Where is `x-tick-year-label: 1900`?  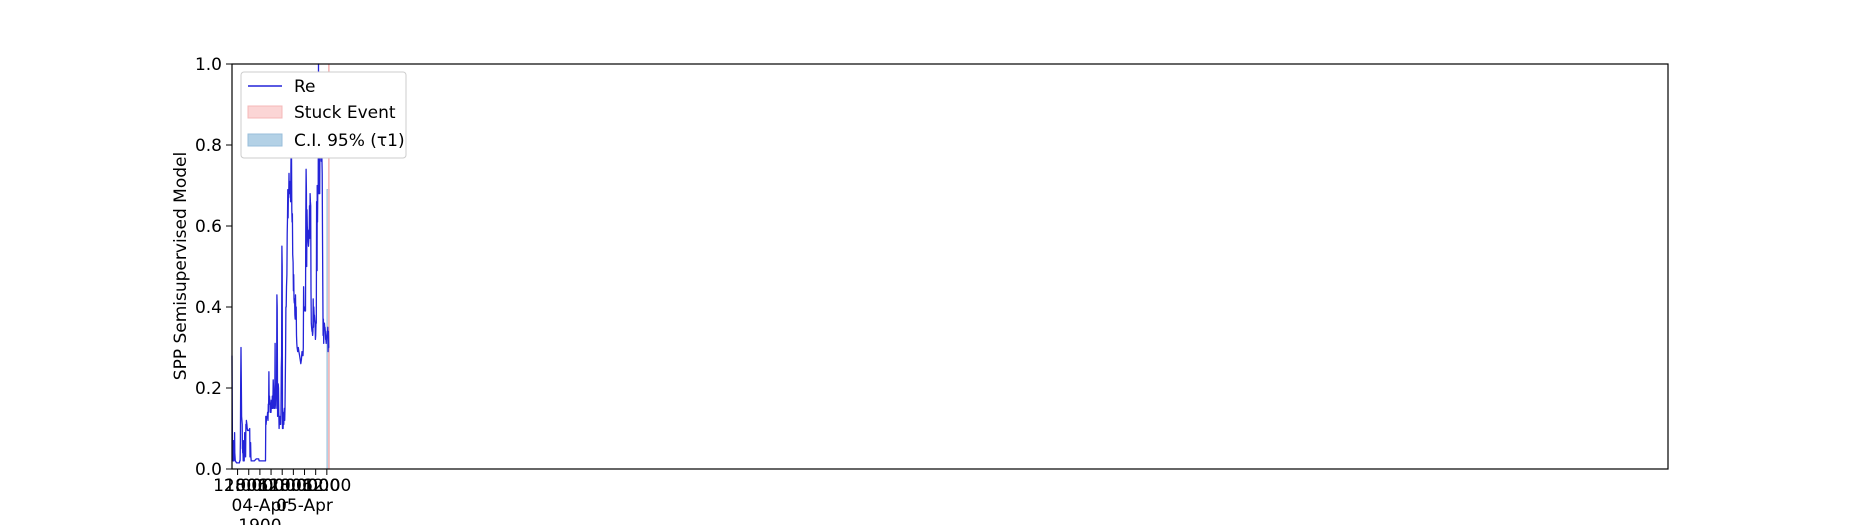 x-tick-year-label: 1900 is located at coordinates (259, 520).